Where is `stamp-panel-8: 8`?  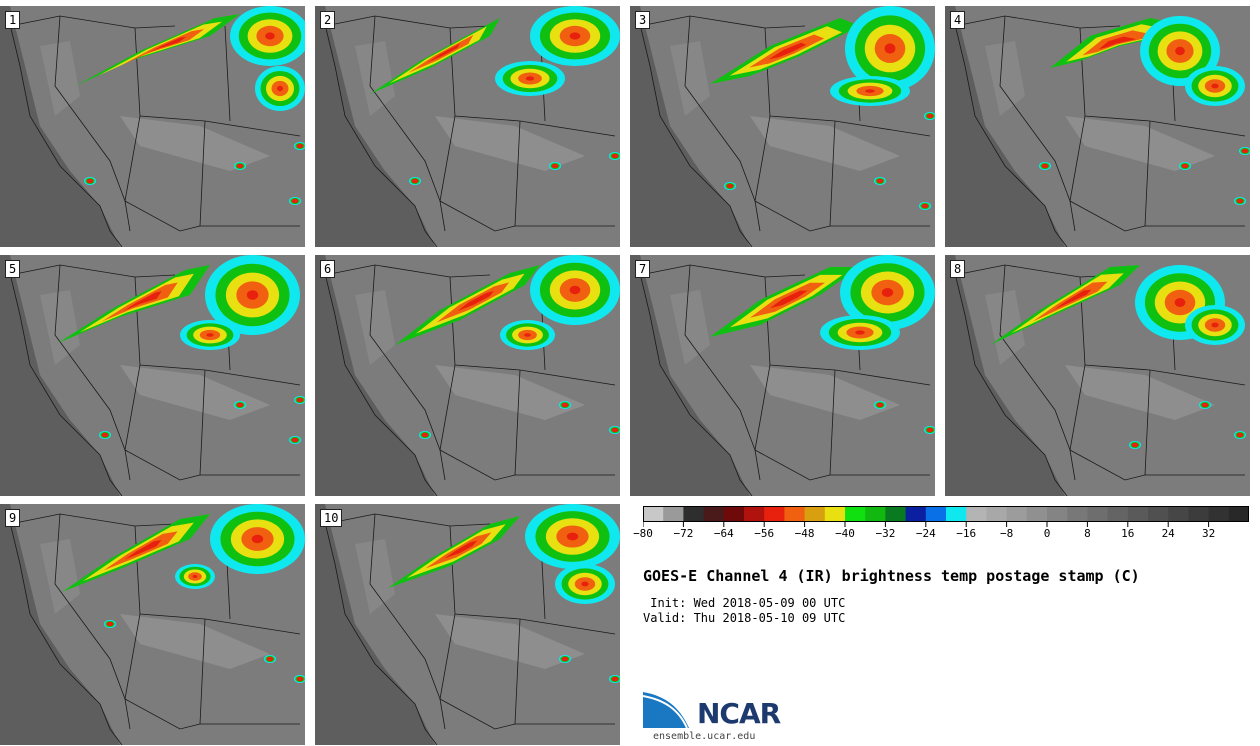
stamp-panel-8: 8 is located at coordinates (1097, 375).